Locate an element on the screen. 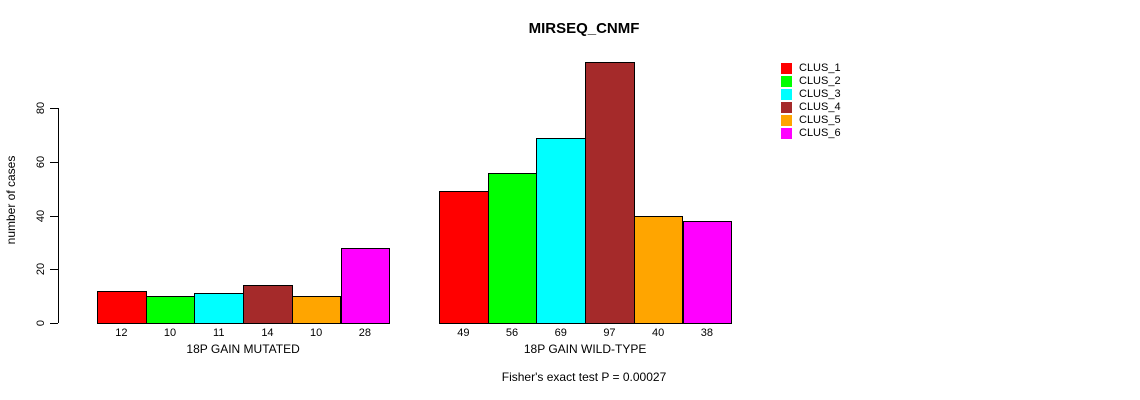 This screenshot has width=1140, height=400. legend-item: CLUS_1 is located at coordinates (811, 68).